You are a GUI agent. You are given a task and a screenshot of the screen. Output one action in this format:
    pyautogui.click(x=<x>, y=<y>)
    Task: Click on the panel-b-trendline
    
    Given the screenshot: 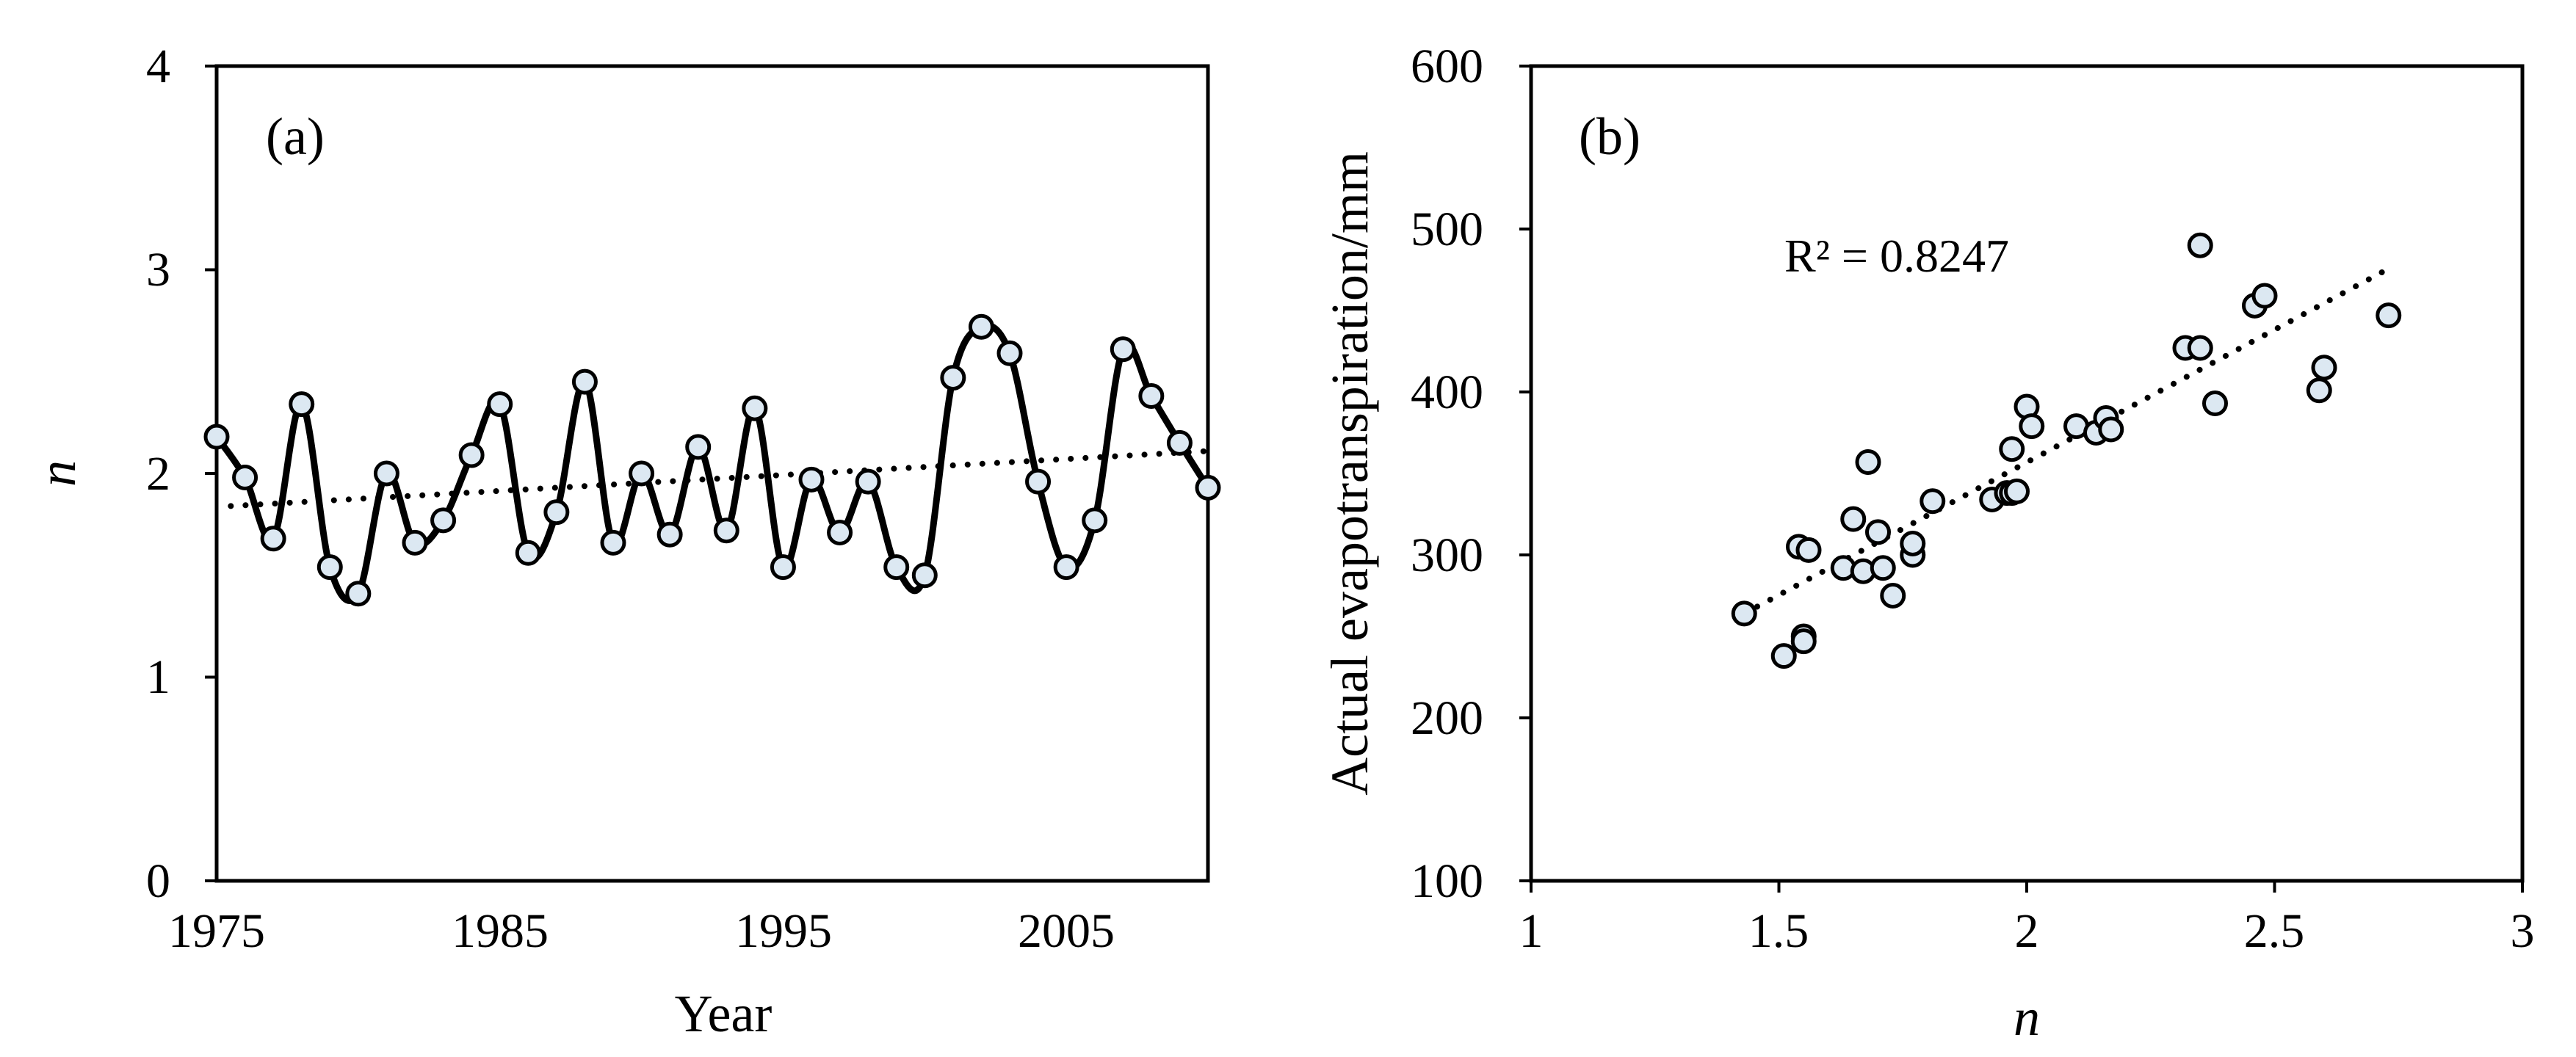 What is the action you would take?
    pyautogui.click(x=2064, y=442)
    